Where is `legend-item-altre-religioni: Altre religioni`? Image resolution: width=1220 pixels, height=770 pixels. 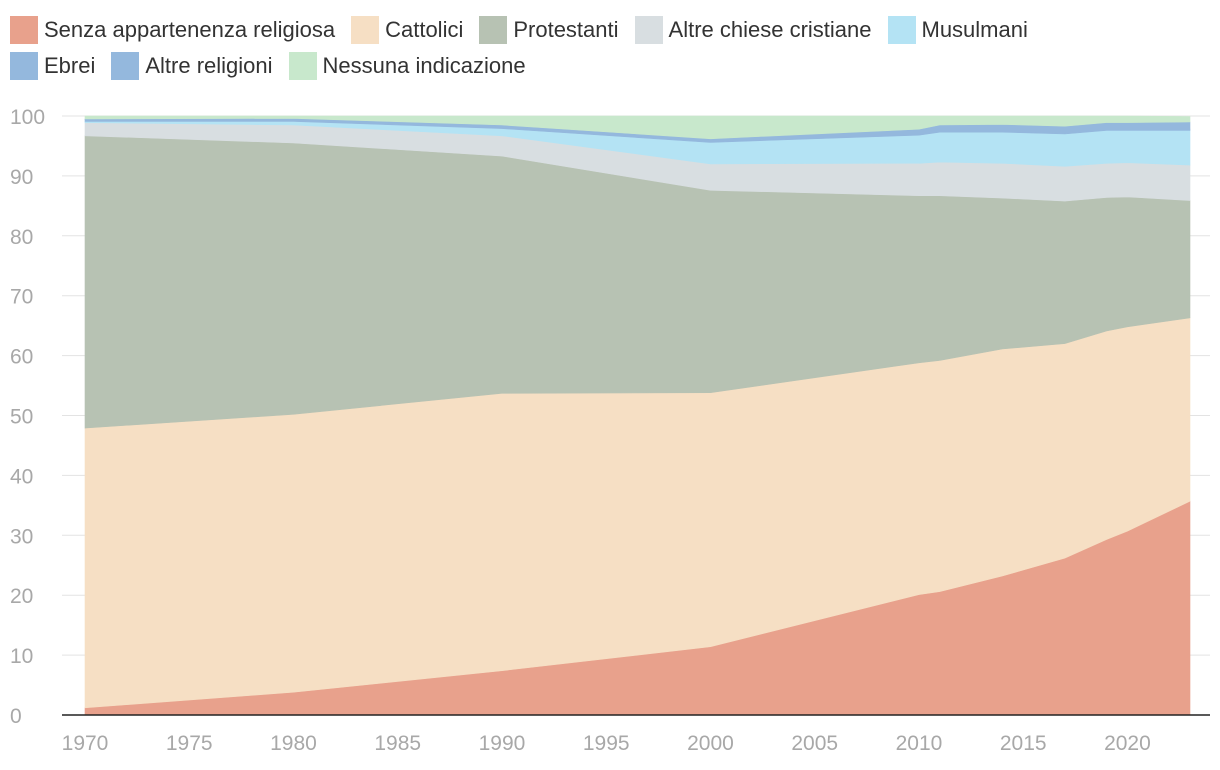
legend-item-altre-religioni: Altre religioni is located at coordinates (192, 66).